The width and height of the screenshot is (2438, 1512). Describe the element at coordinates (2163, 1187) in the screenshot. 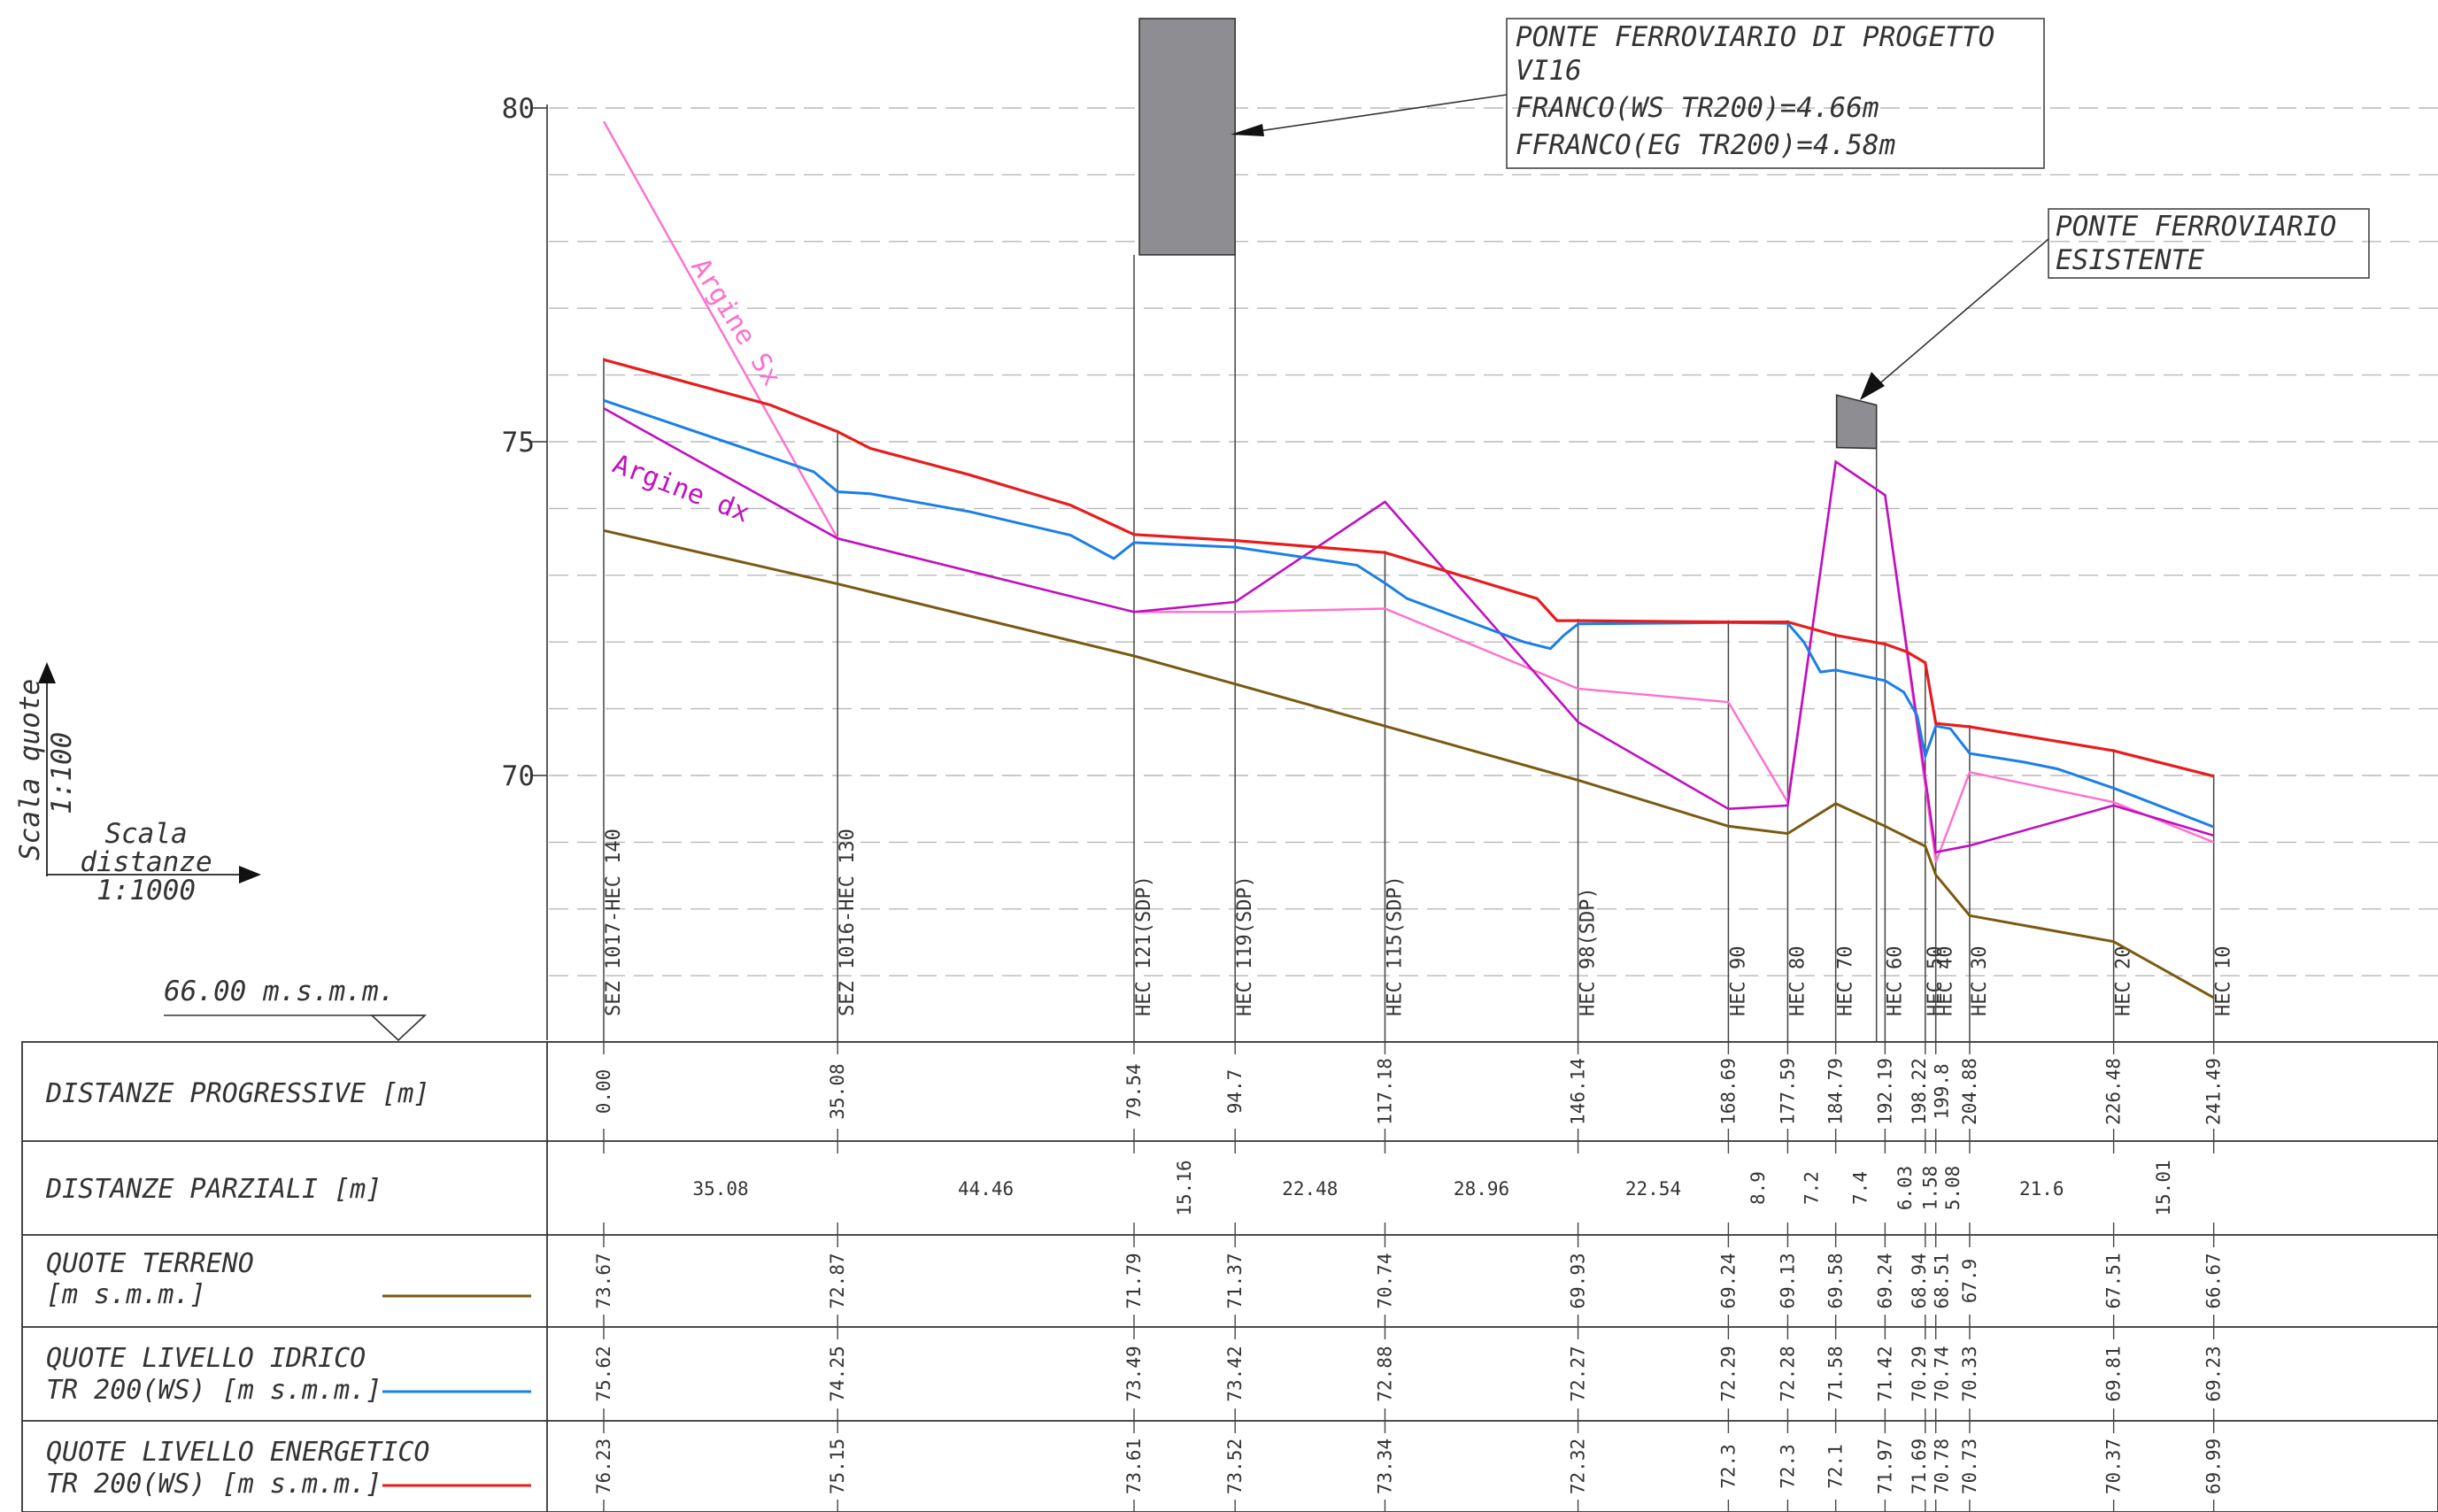

I see `partial-distance: 15.01` at that location.